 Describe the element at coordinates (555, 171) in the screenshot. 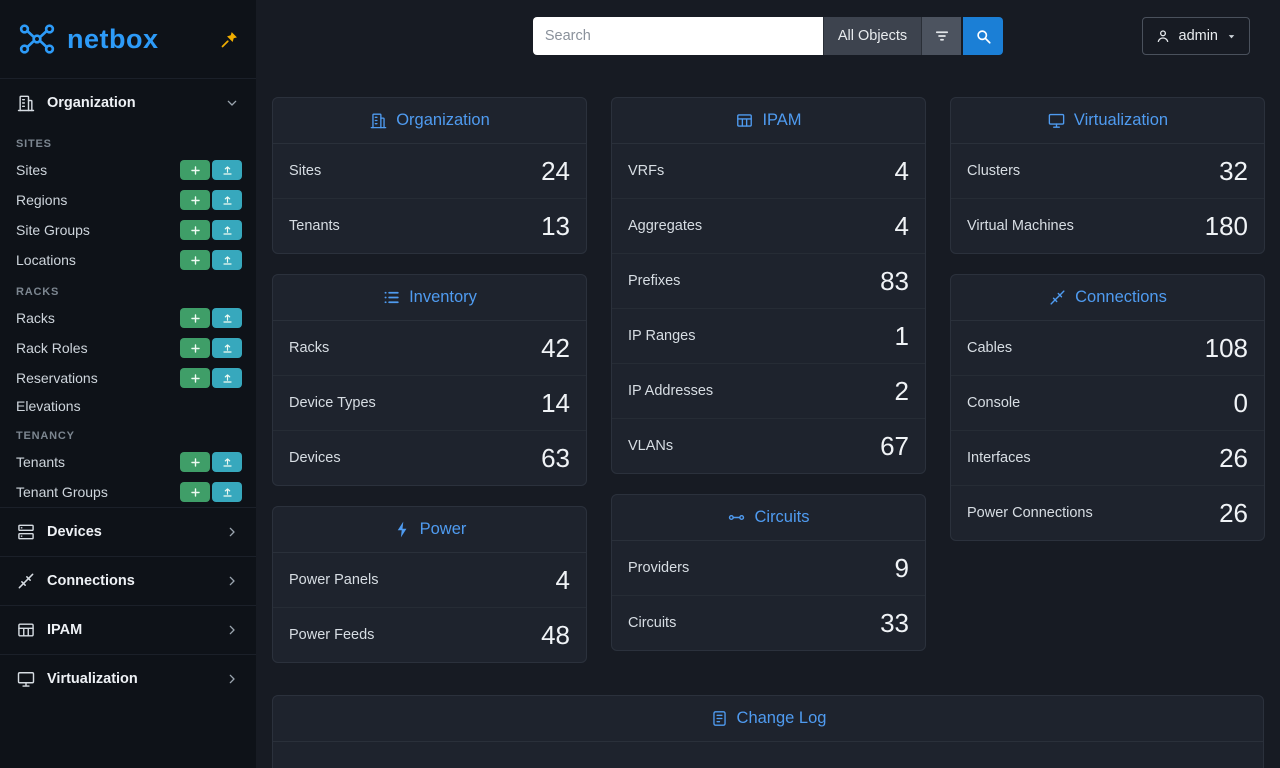

I see `stat-value: 24` at that location.